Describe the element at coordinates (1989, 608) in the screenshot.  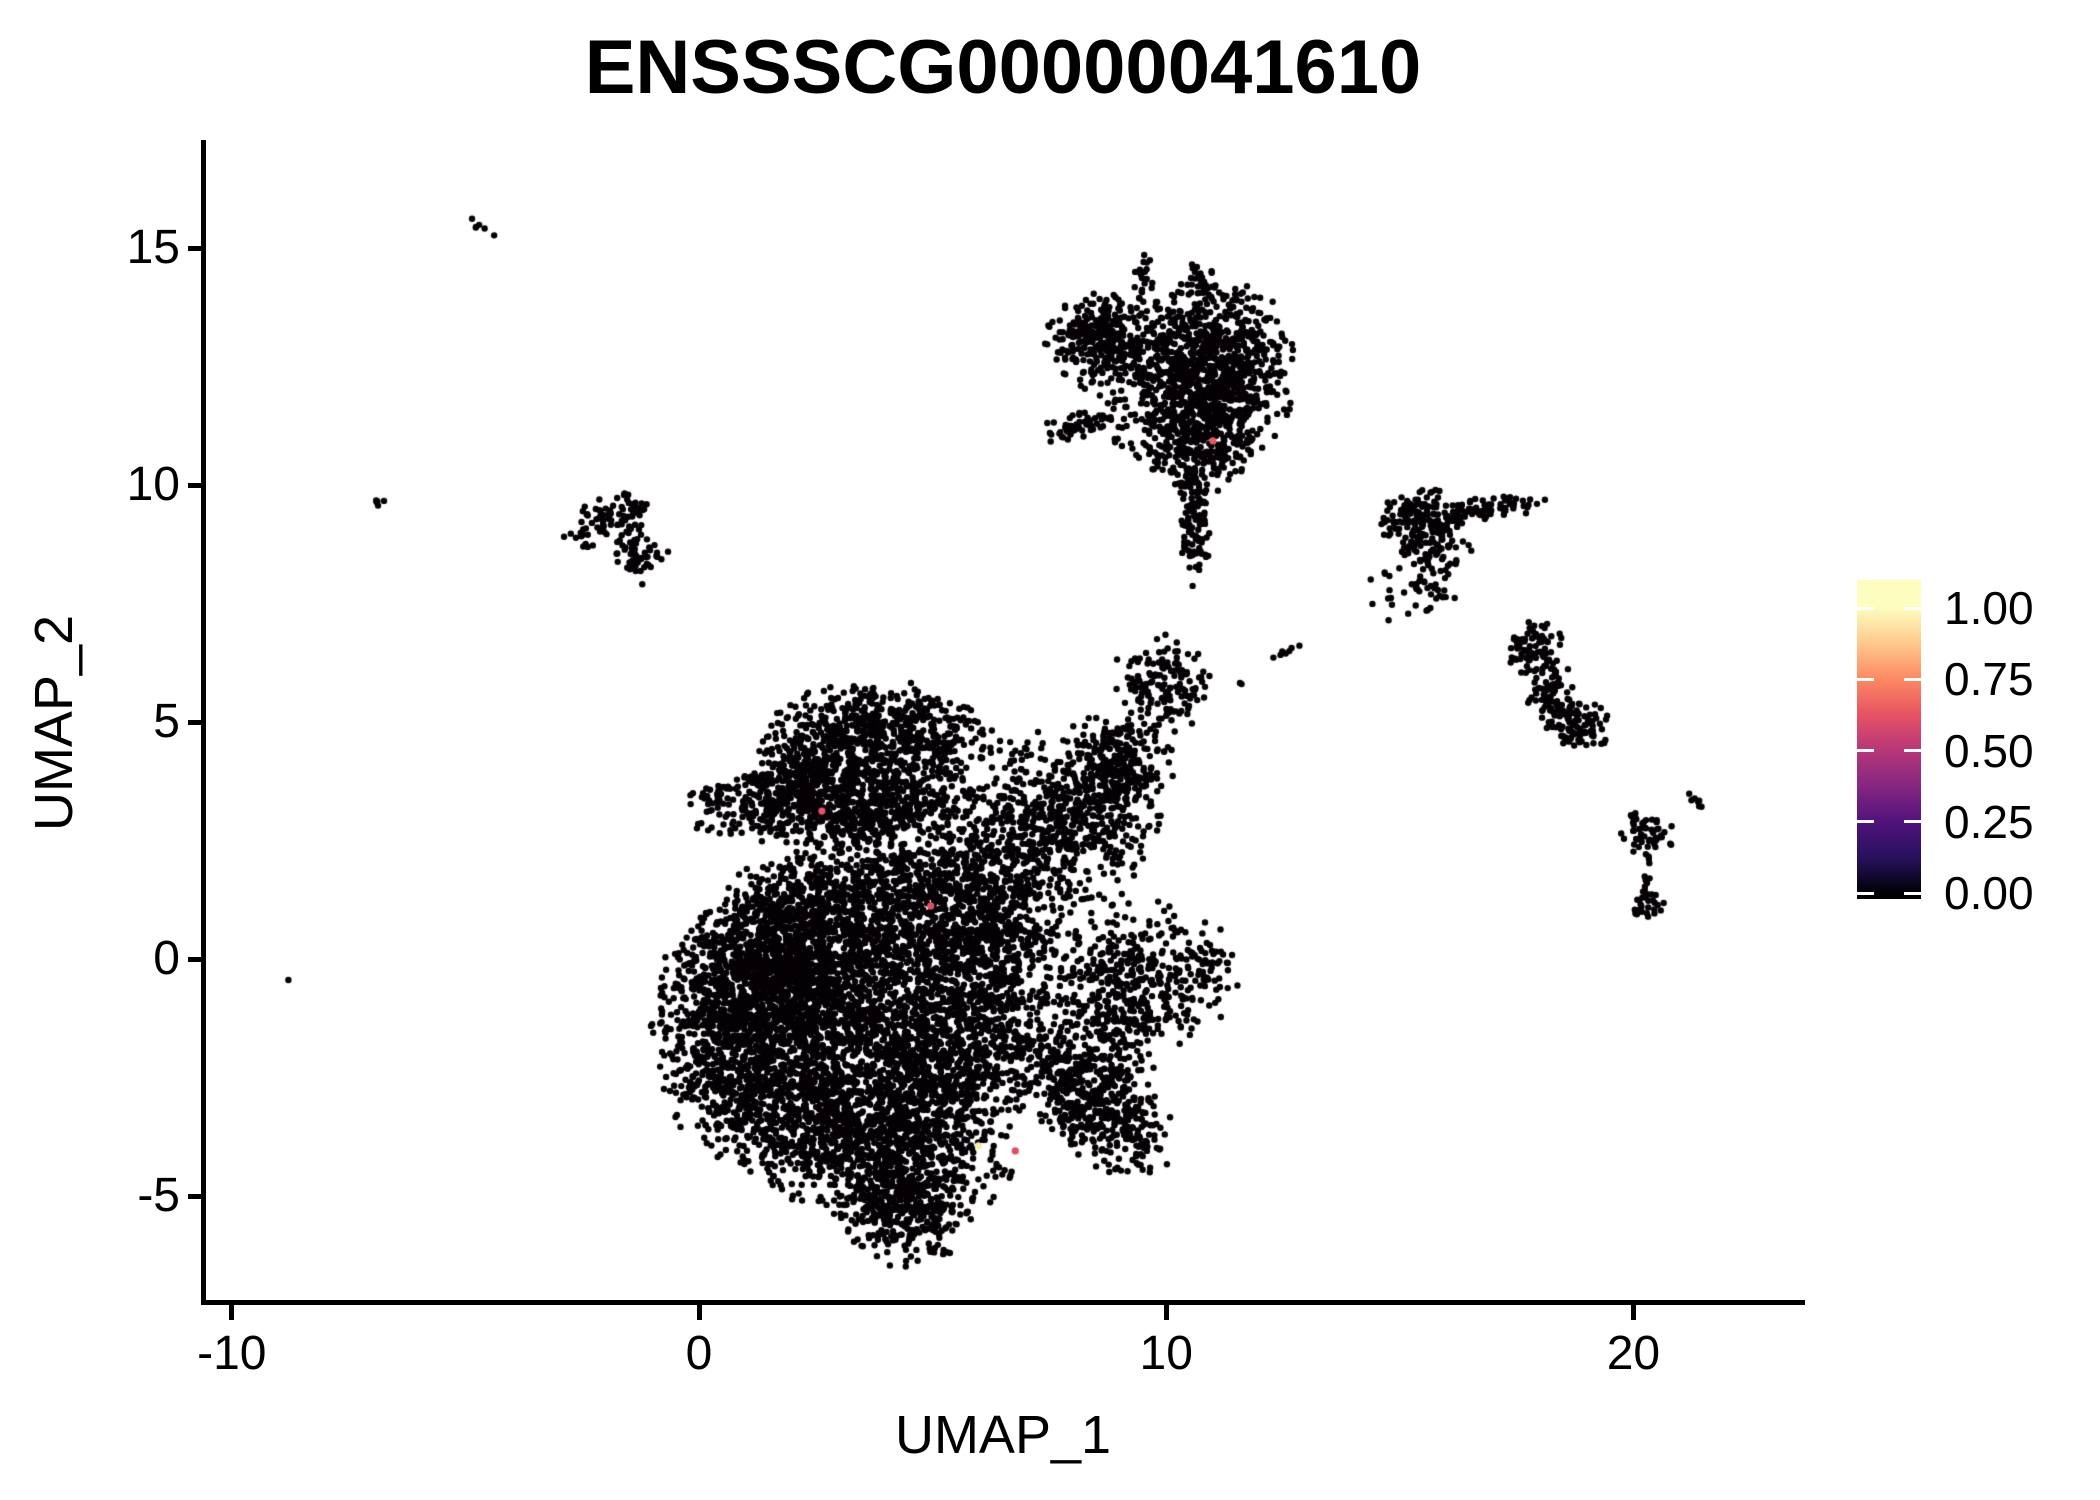
I see `legend-label-0: 1.00` at that location.